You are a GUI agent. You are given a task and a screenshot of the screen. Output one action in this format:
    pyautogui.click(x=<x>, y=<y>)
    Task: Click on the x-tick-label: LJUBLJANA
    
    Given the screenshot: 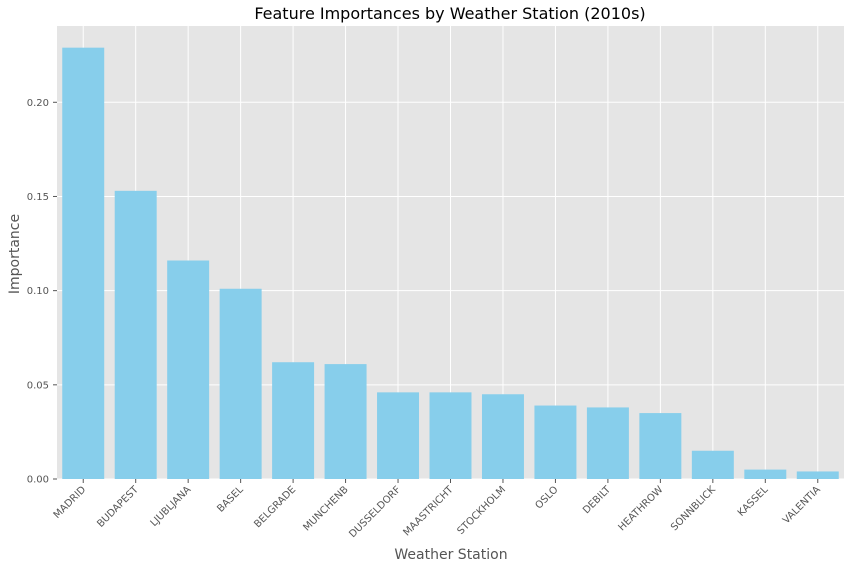 What is the action you would take?
    pyautogui.click(x=171, y=506)
    